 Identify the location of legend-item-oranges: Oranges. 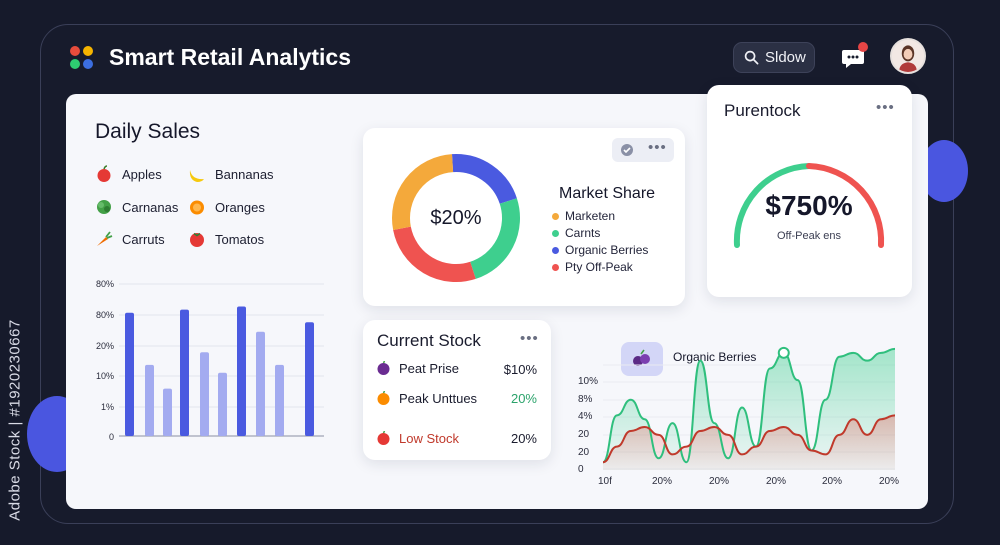
(226, 207).